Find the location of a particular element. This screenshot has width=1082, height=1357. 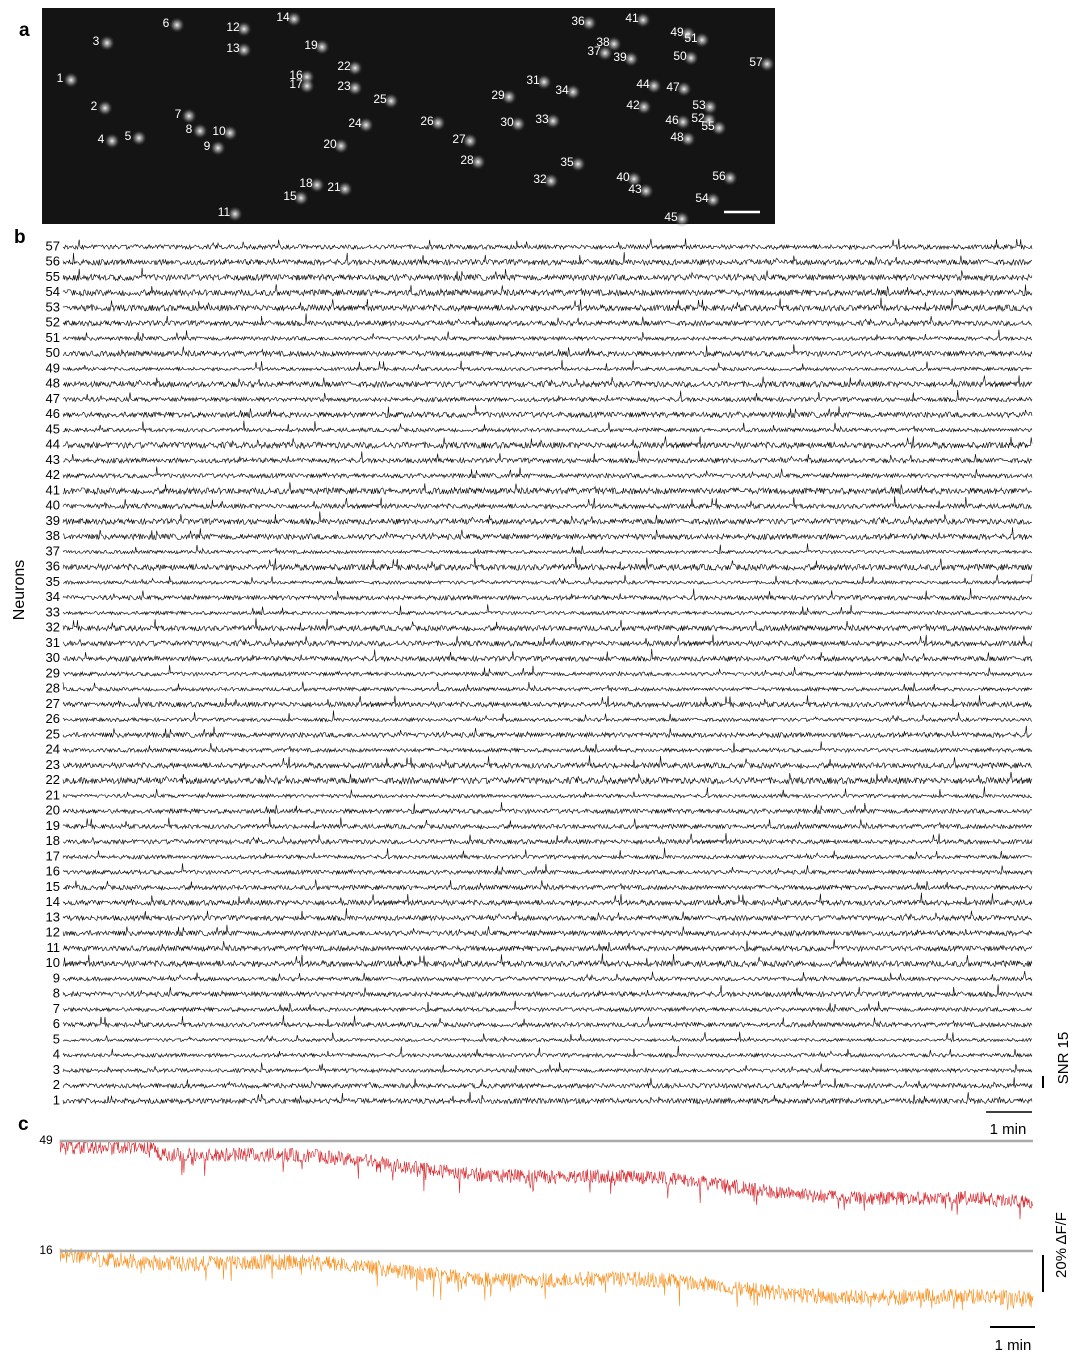

cell-label: 50 is located at coordinates (680, 56).